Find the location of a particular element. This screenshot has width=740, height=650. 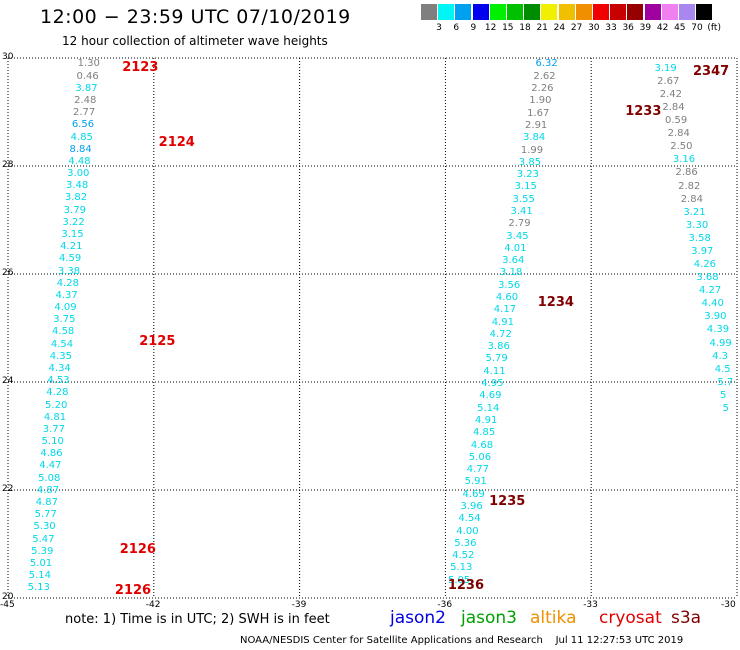

wave-height-value: 4.48 is located at coordinates (79, 161).